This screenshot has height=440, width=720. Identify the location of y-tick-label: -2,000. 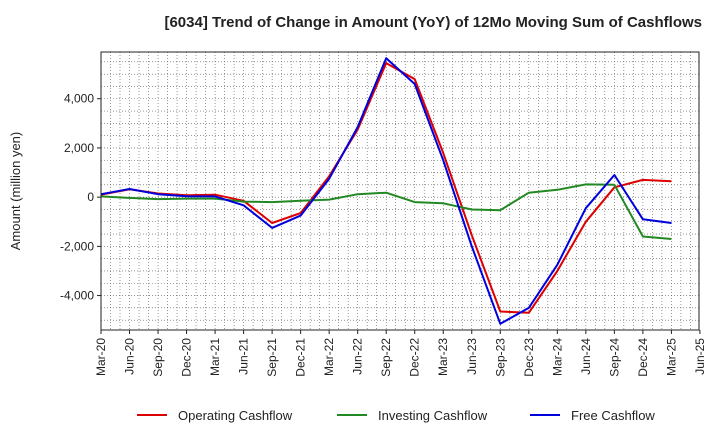
(77, 246).